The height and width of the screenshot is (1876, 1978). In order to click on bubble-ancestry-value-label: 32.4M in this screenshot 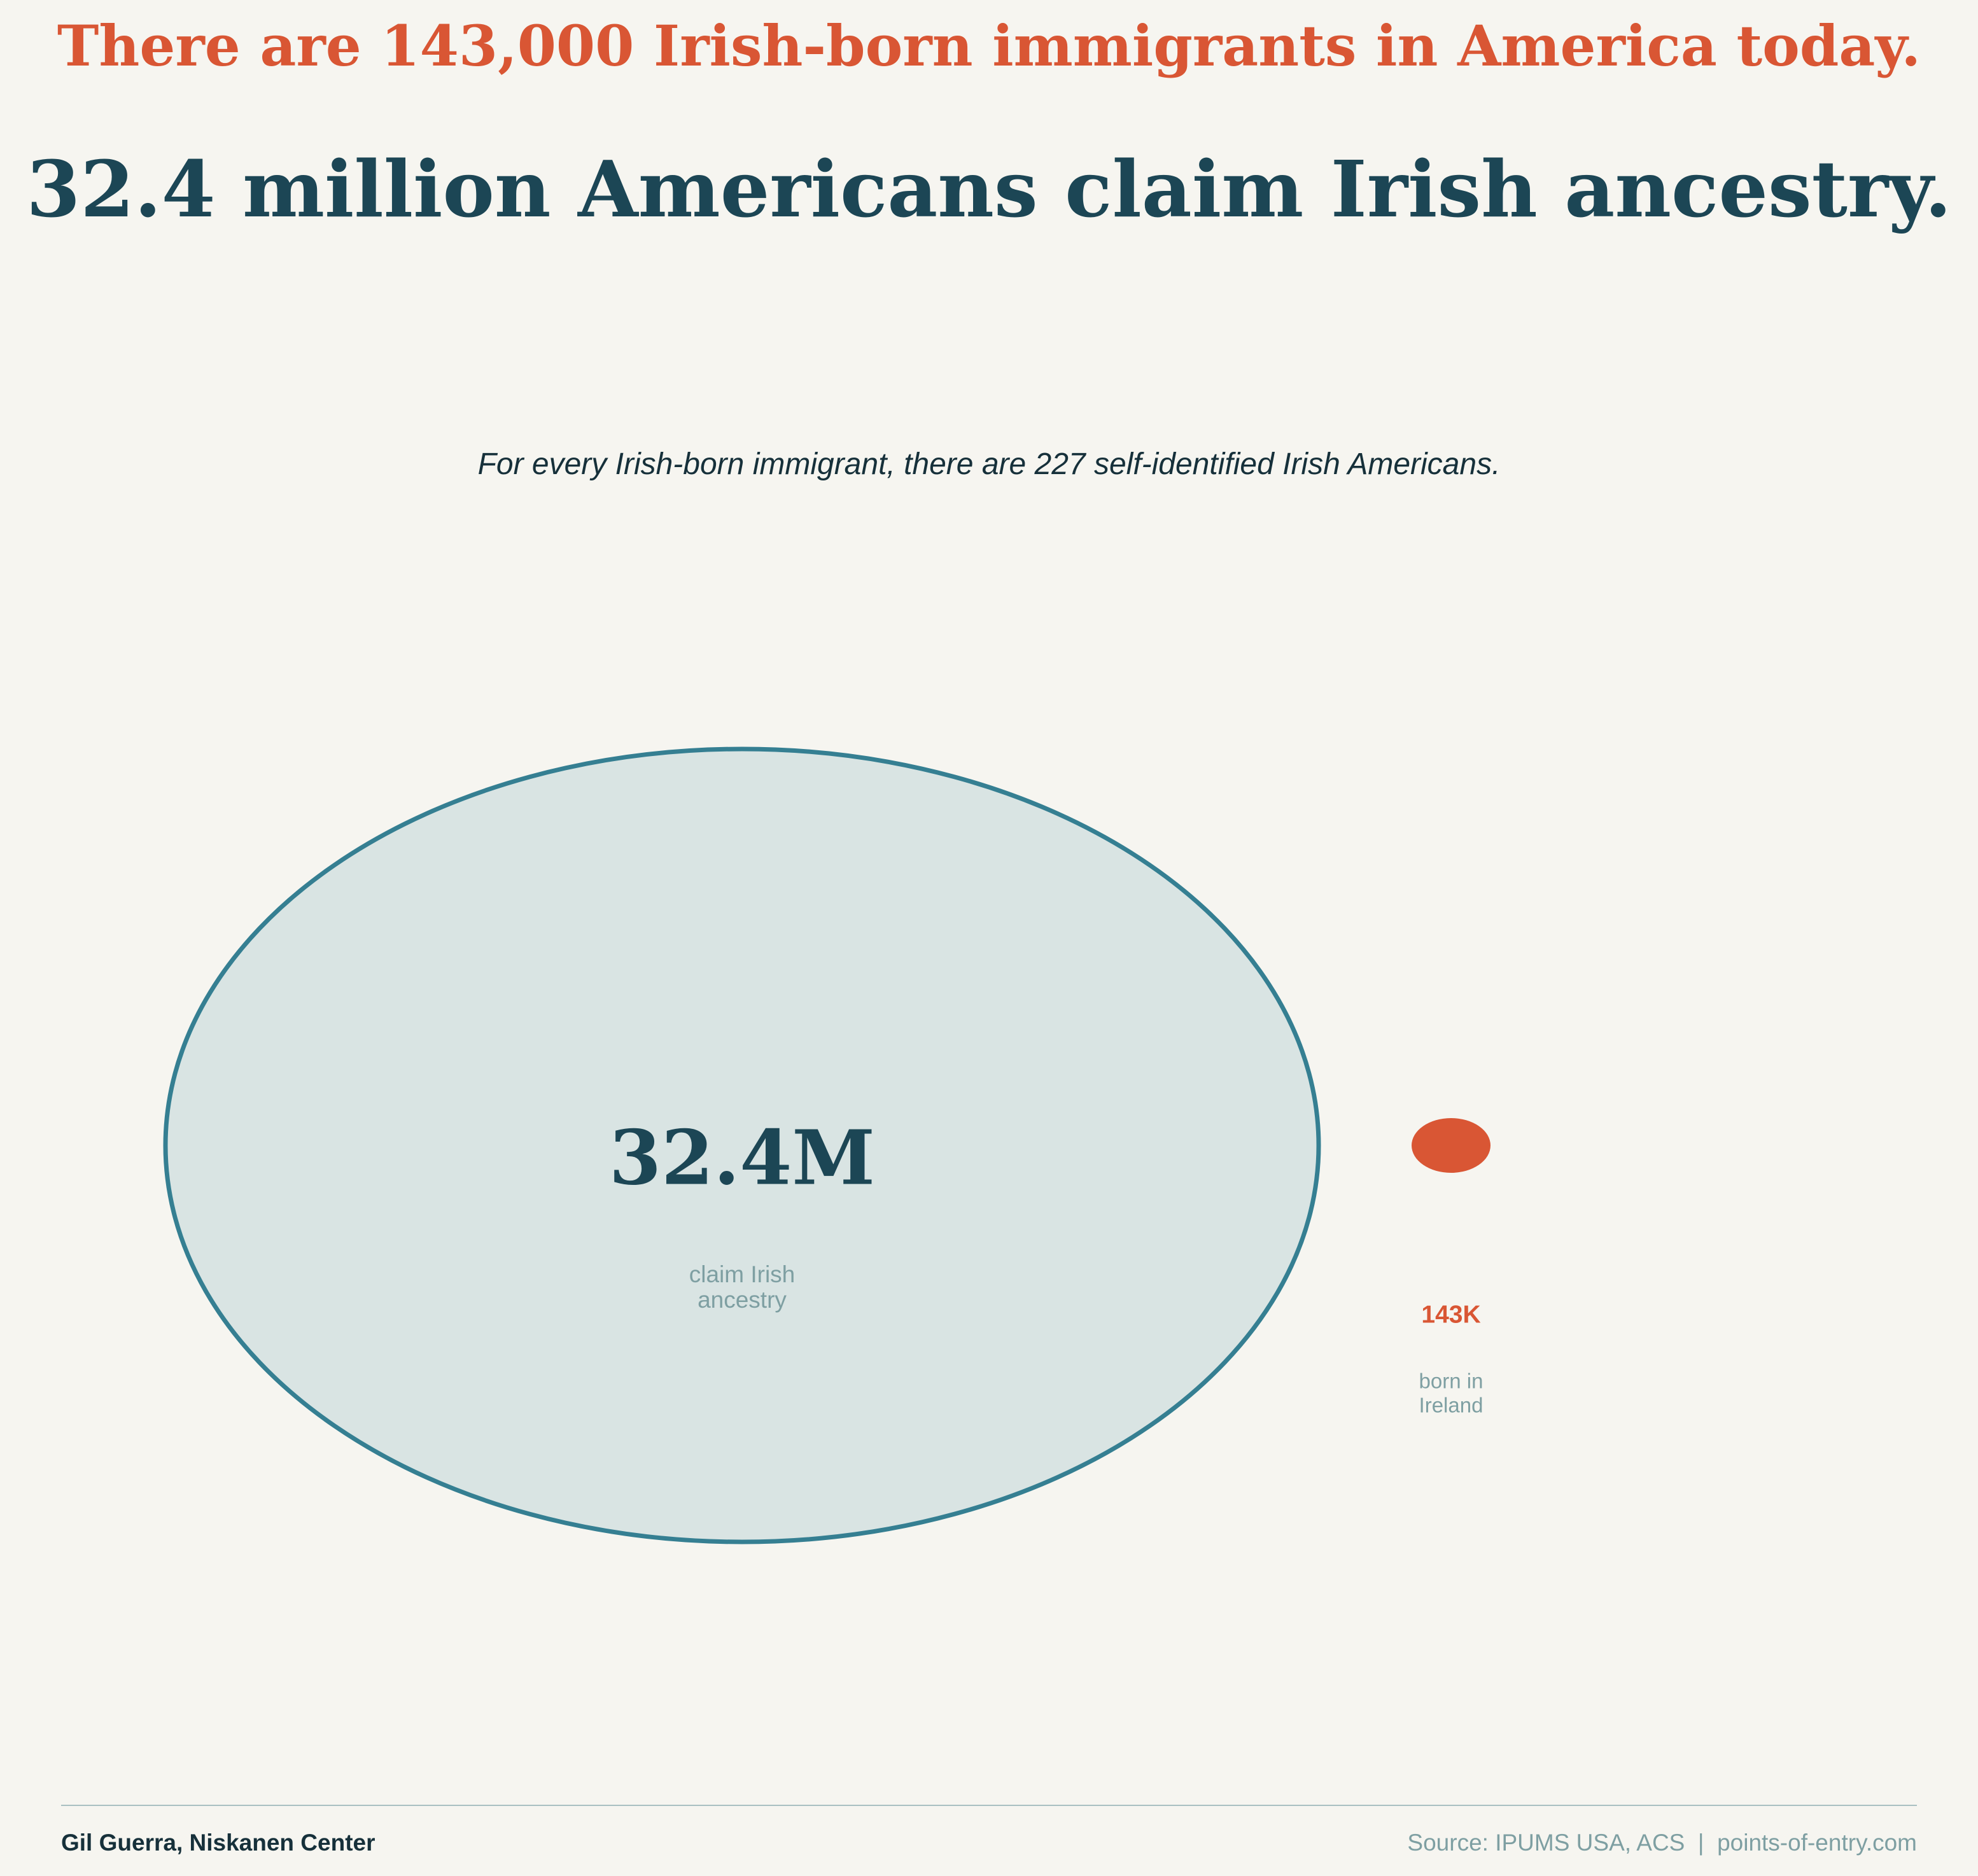, I will do `click(742, 1158)`.